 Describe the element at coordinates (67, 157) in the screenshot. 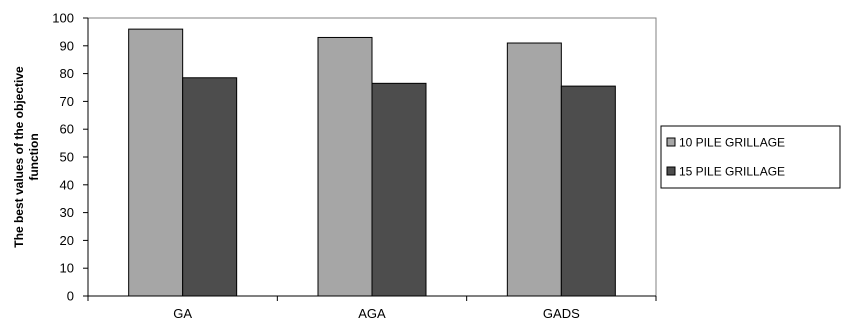

I see `y-tick-label: 50` at that location.